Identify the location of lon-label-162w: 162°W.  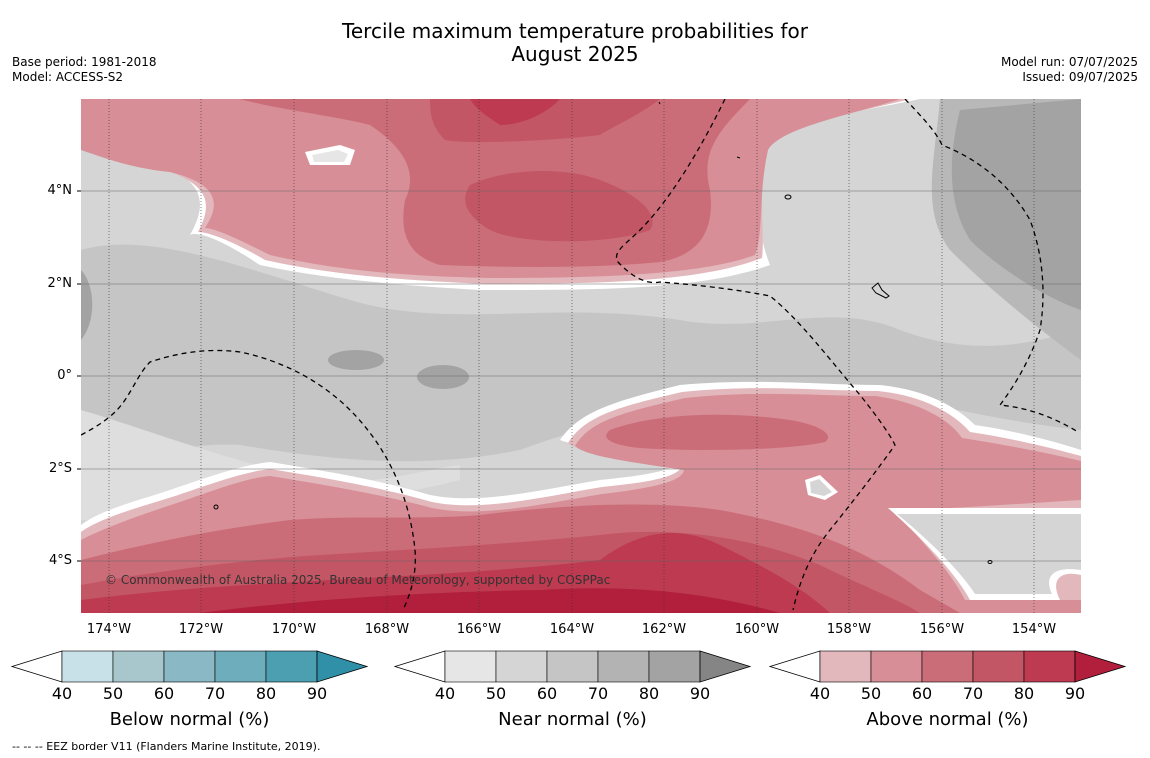
(664, 629).